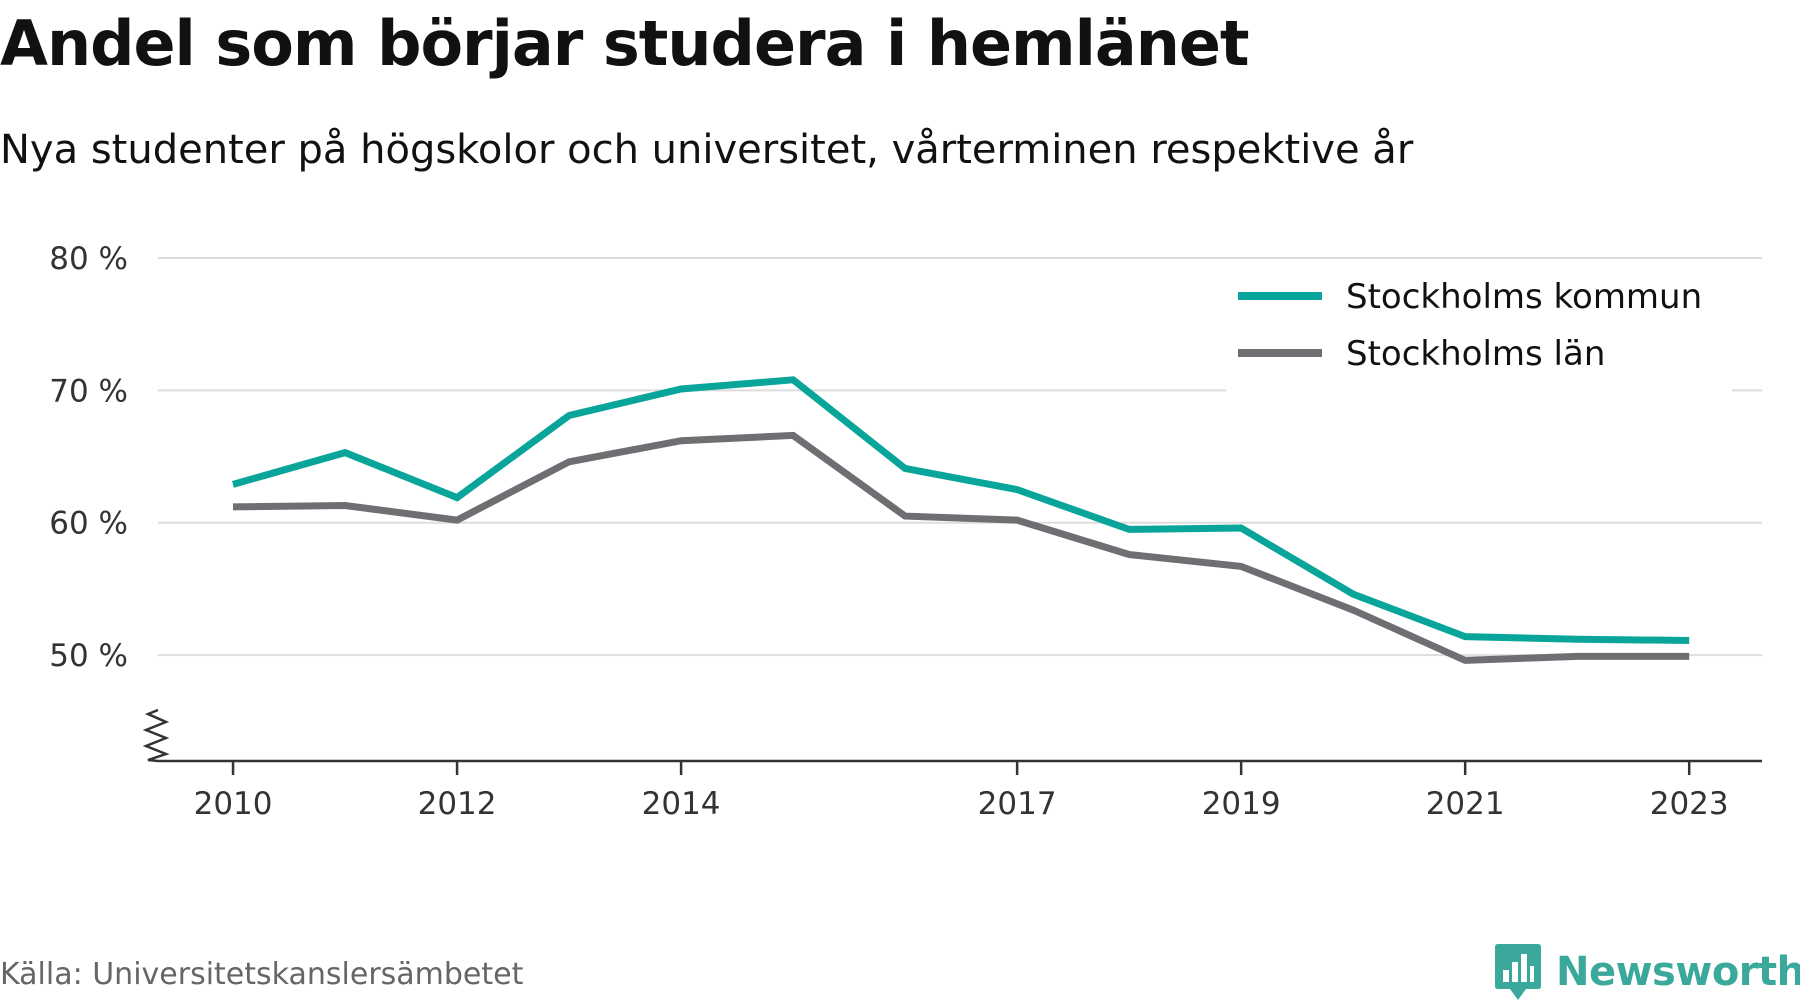 This screenshot has height=1004, width=1800. What do you see at coordinates (262, 974) in the screenshot?
I see `source-note: Källa: Universitetskanslersämbetet` at bounding box center [262, 974].